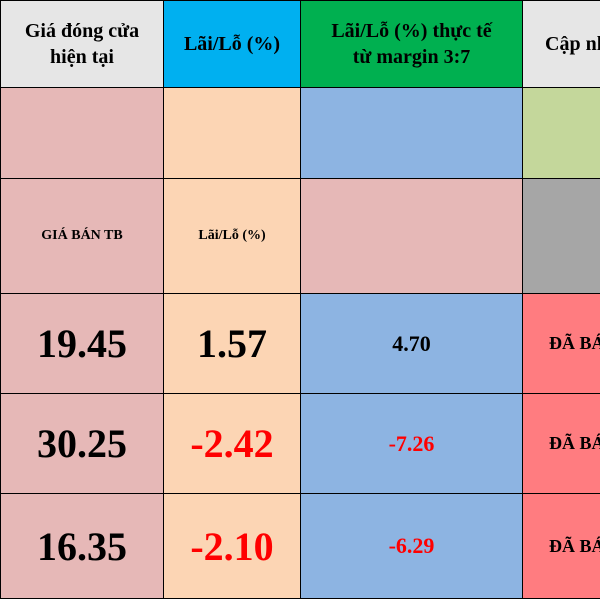  I want to click on header-pl-margin-line2: từ margin 3:7, so click(411, 57).